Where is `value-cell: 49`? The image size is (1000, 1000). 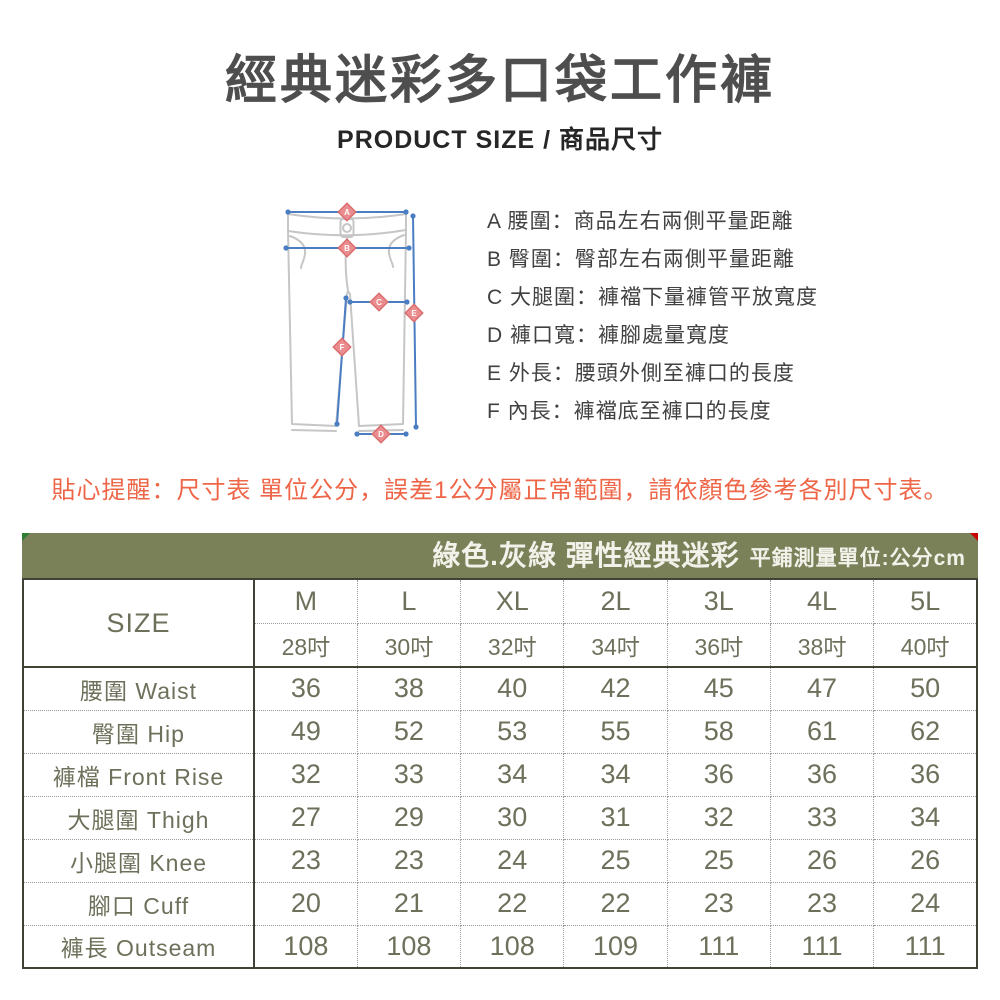
value-cell: 49 is located at coordinates (305, 731).